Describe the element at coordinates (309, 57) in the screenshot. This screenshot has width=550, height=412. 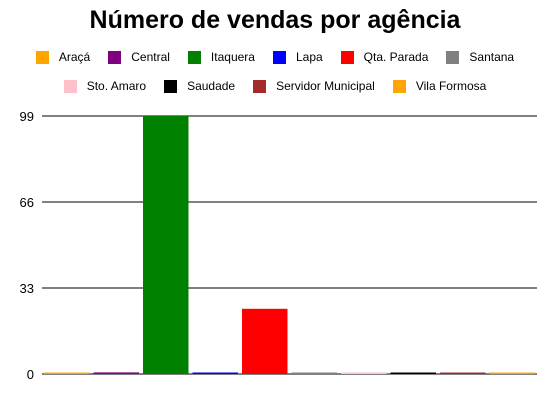
I see `legend-label: Lapa` at that location.